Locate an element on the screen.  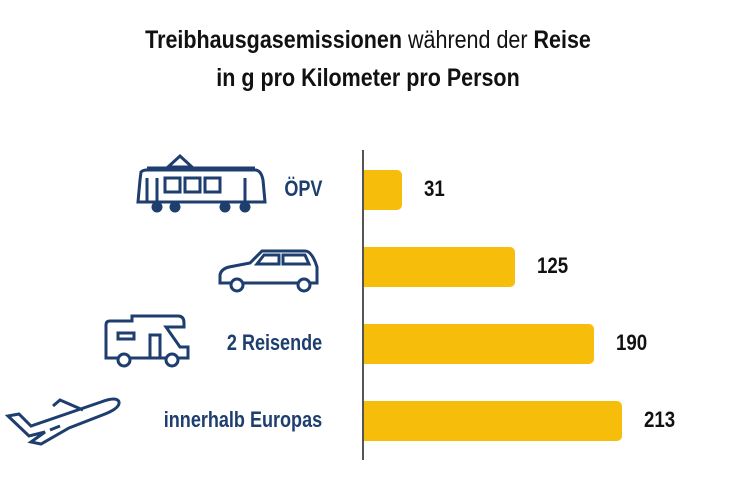
category-label: 2 Reisende is located at coordinates (274, 342).